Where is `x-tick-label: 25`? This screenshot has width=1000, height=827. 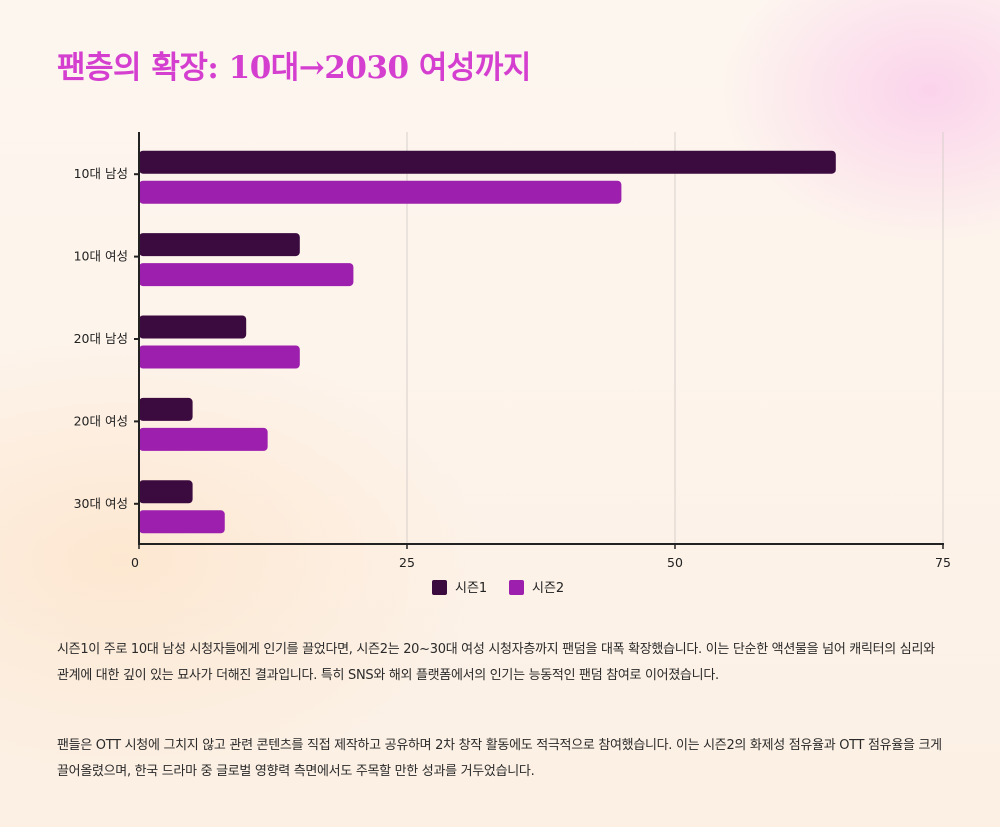 x-tick-label: 25 is located at coordinates (407, 562).